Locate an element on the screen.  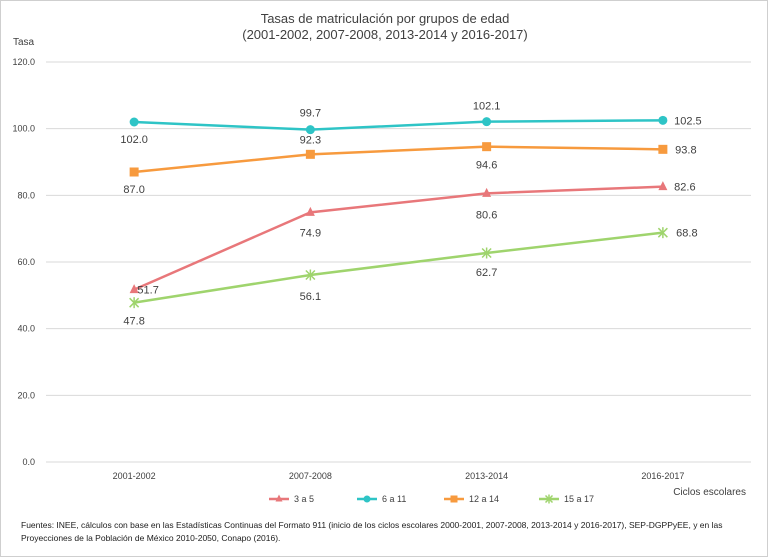
data-label: 99.7 is located at coordinates (310, 114).